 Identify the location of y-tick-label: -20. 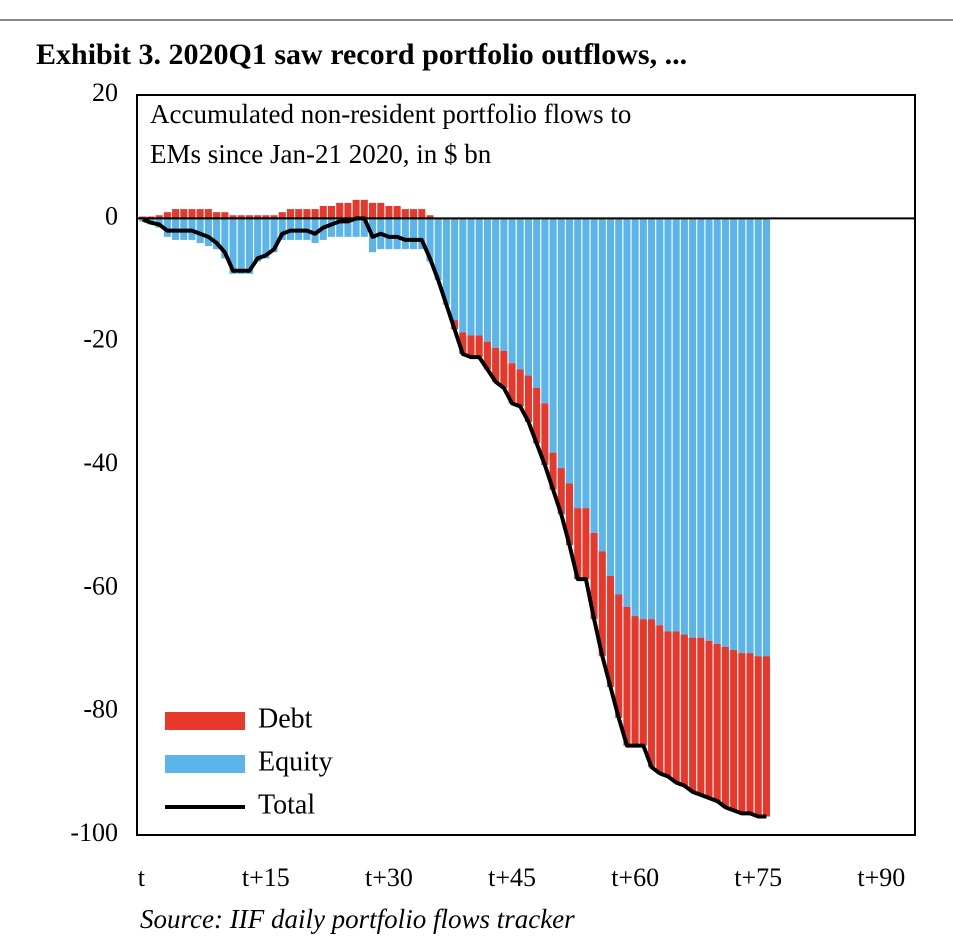
(100, 339).